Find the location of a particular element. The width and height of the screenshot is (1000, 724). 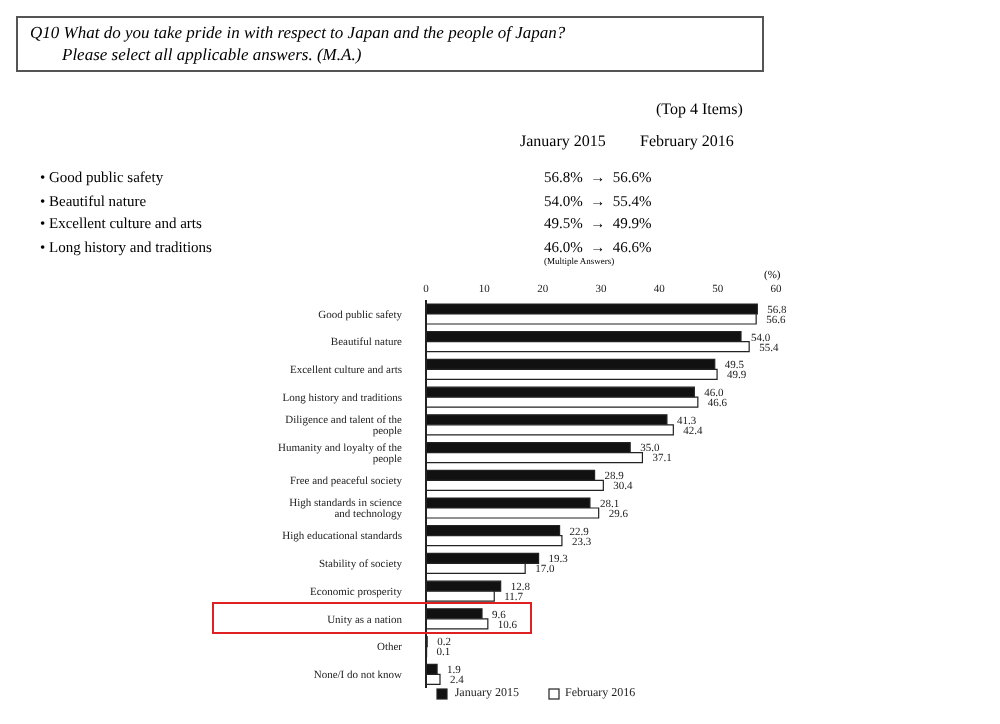

text: January 2015 is located at coordinates (563, 141).